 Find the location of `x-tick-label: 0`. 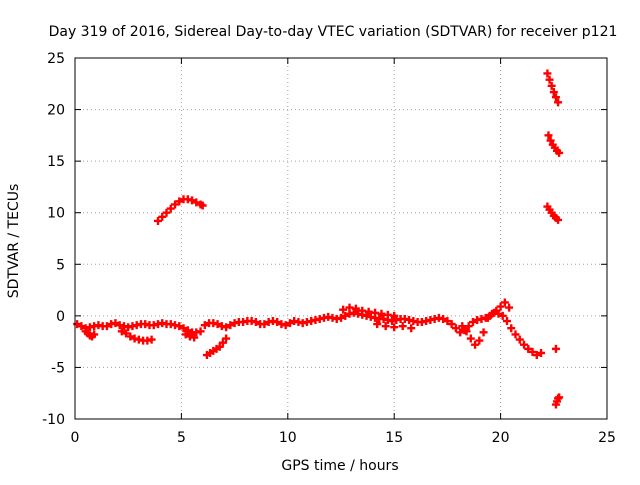

x-tick-label: 0 is located at coordinates (75, 438).